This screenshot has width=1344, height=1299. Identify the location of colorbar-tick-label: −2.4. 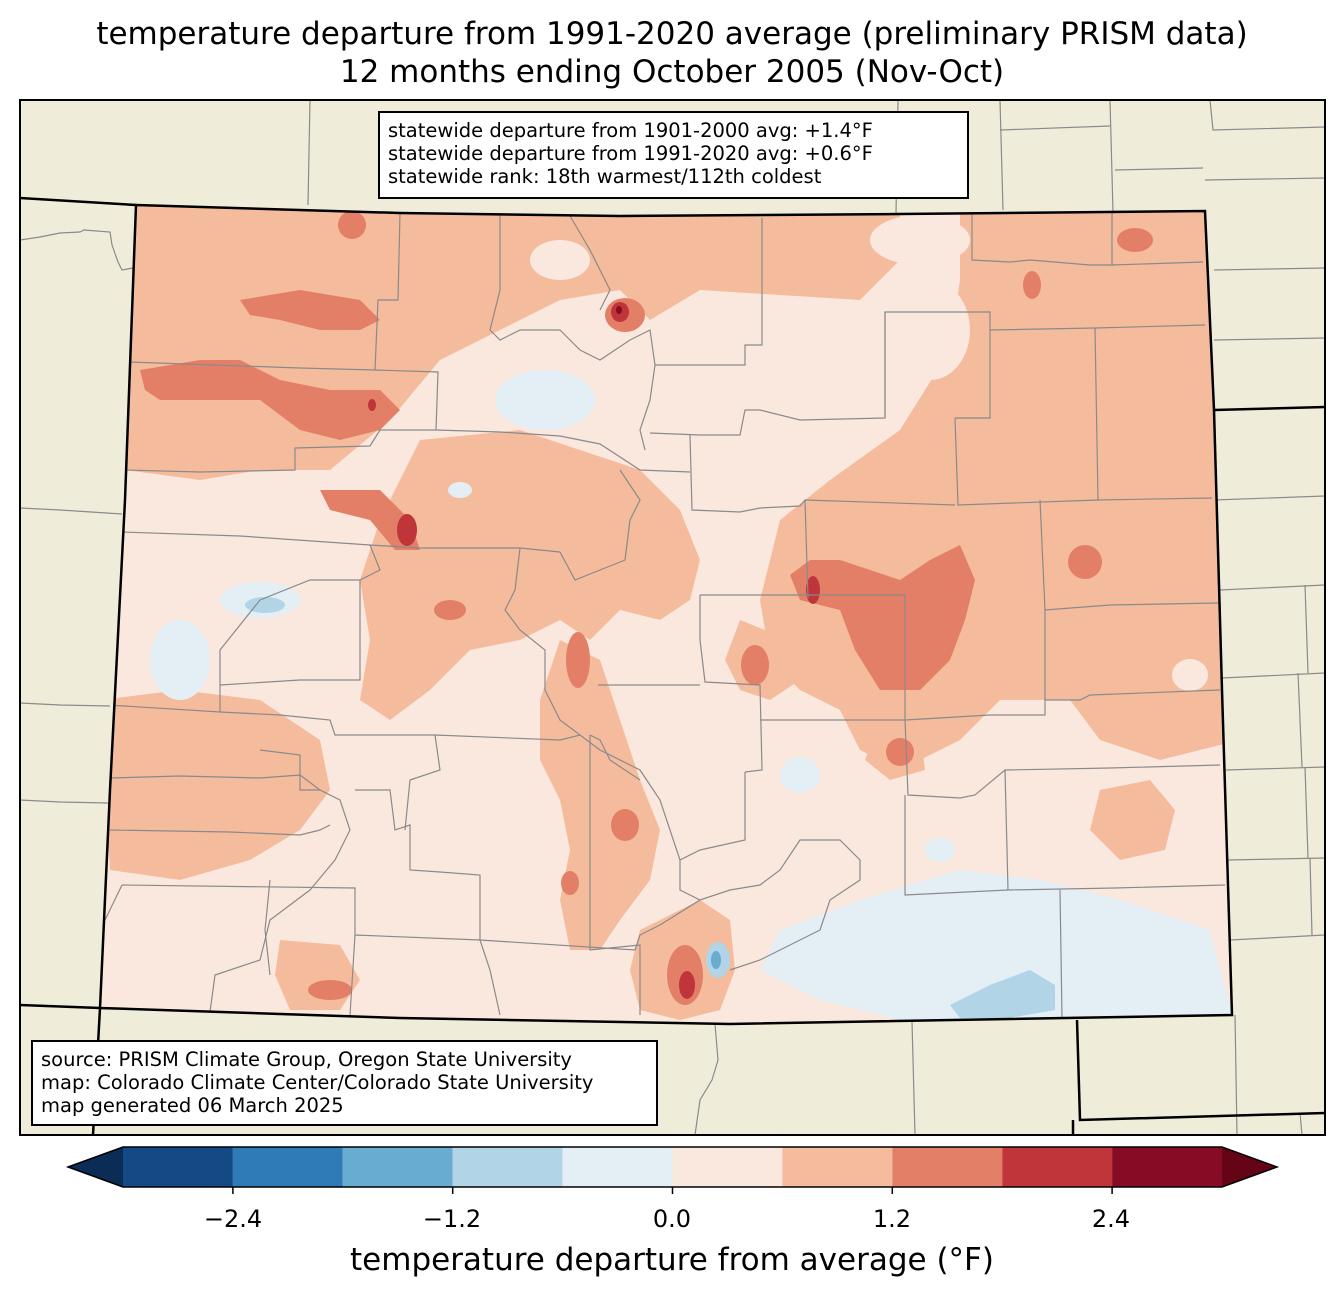
(233, 1219).